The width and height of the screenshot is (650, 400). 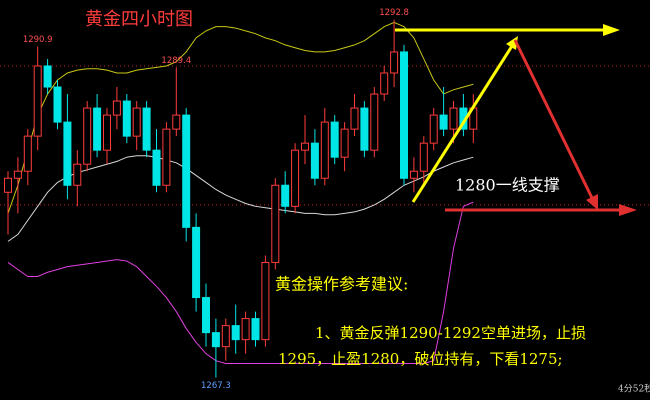 What do you see at coordinates (450, 333) in the screenshot?
I see `annotation: 1、黄金反弹1290-1292空单进场，止损` at bounding box center [450, 333].